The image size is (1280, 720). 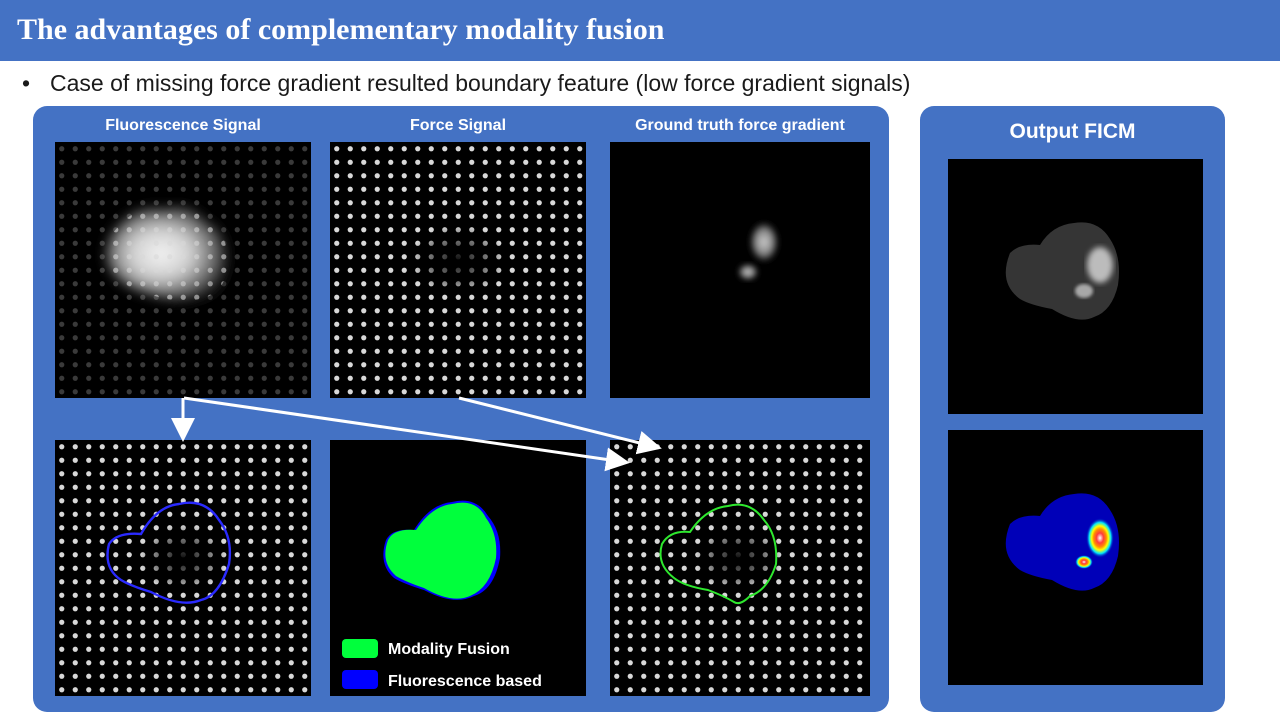 I want to click on fusion-boundary-image, so click(x=740, y=568).